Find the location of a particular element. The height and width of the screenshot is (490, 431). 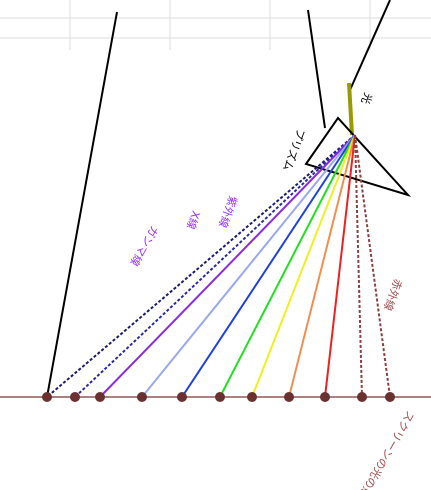

xray-label: X線 is located at coordinates (193, 220).